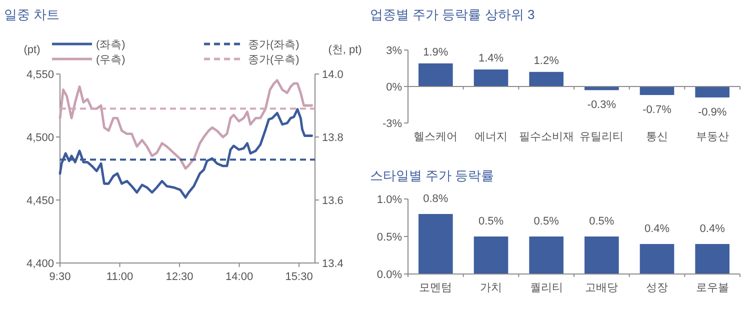 This screenshot has height=329, width=745. Describe the element at coordinates (712, 112) in the screenshot. I see `data-label: -0.9%` at that location.